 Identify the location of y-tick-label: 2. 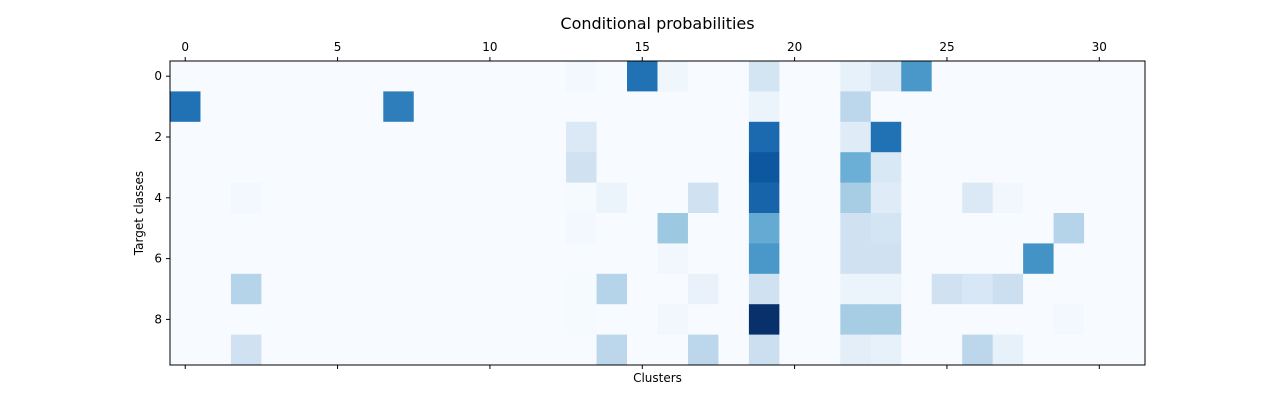
(158, 137).